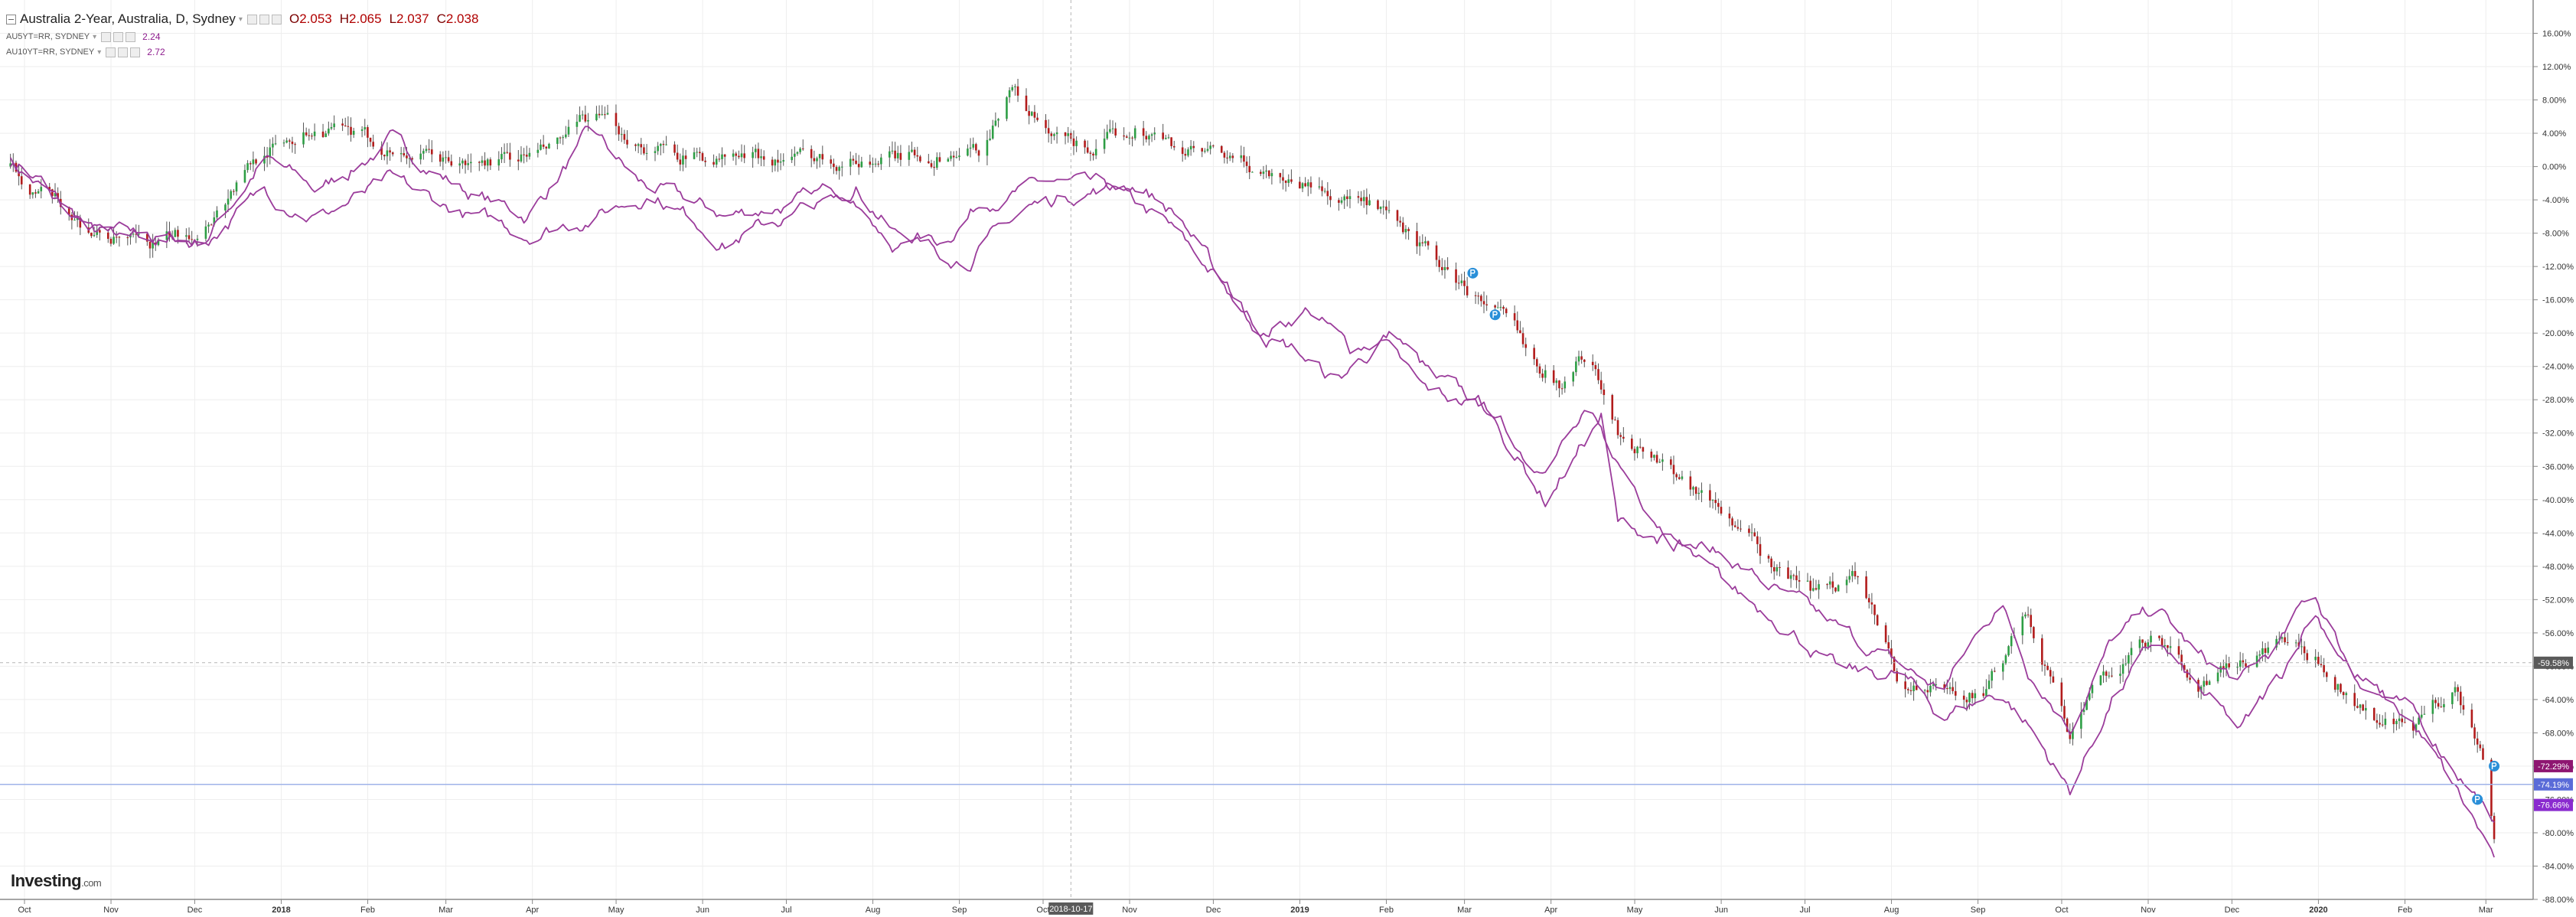  What do you see at coordinates (2558, 401) in the screenshot?
I see `price-tick-label: -28.00%` at bounding box center [2558, 401].